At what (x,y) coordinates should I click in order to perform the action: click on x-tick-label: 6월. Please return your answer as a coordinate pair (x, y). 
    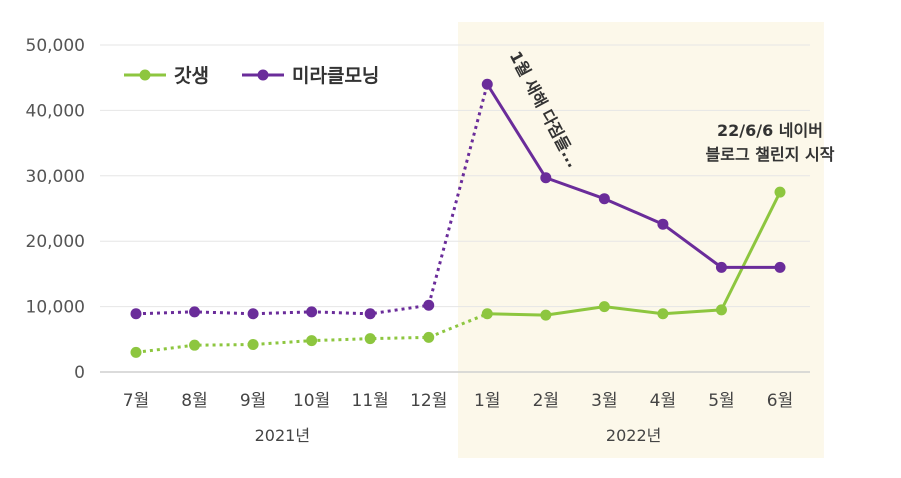
    Looking at the image, I should click on (780, 401).